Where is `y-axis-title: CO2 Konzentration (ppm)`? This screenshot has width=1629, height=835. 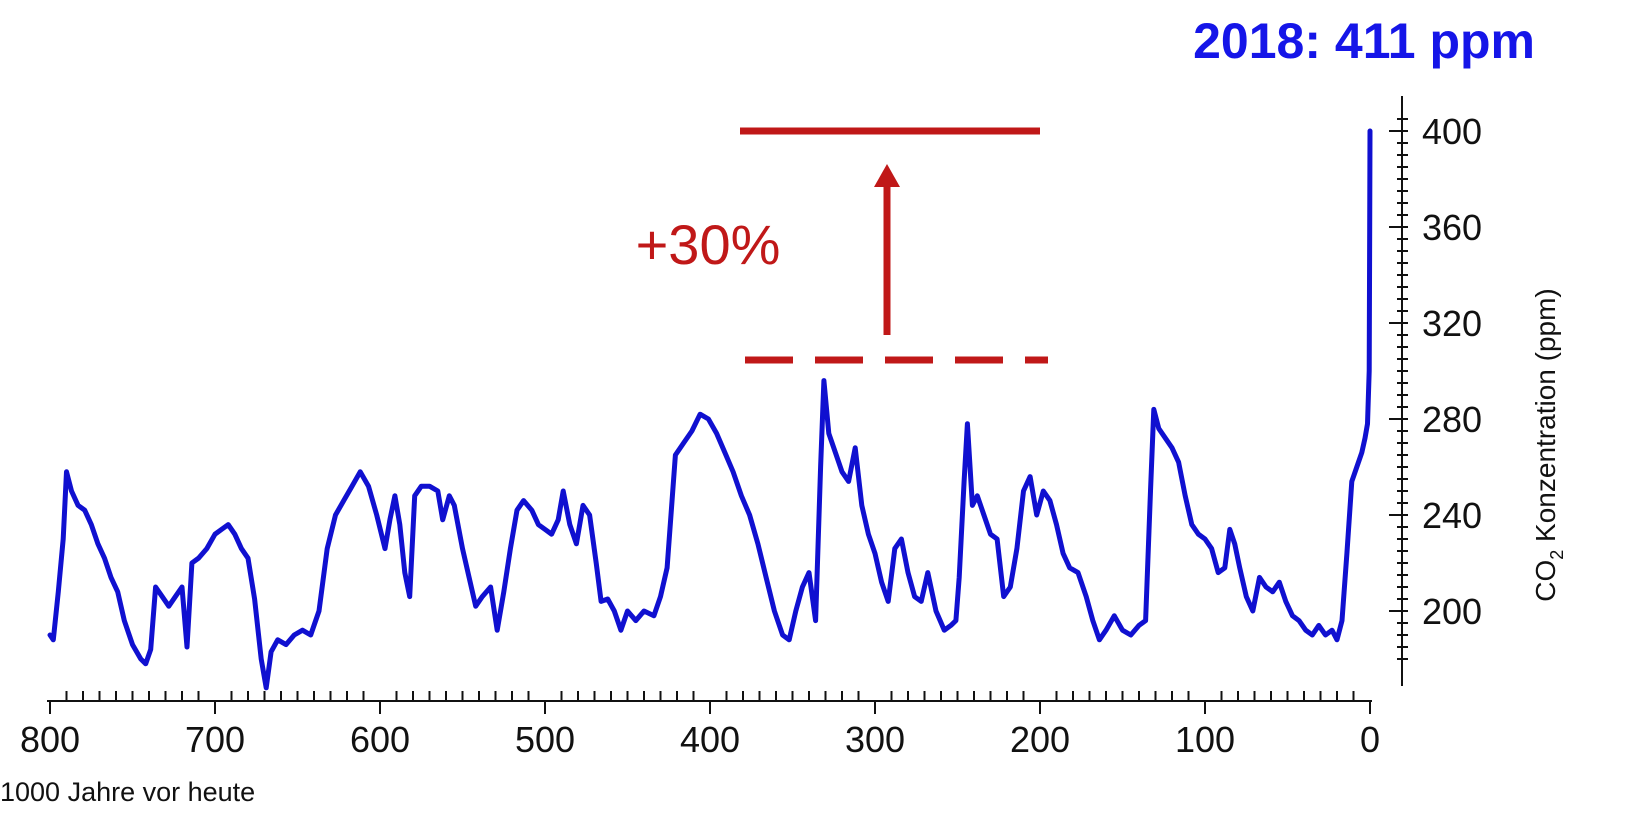 y-axis-title: CO2 Konzentration (ppm) is located at coordinates (1548, 444).